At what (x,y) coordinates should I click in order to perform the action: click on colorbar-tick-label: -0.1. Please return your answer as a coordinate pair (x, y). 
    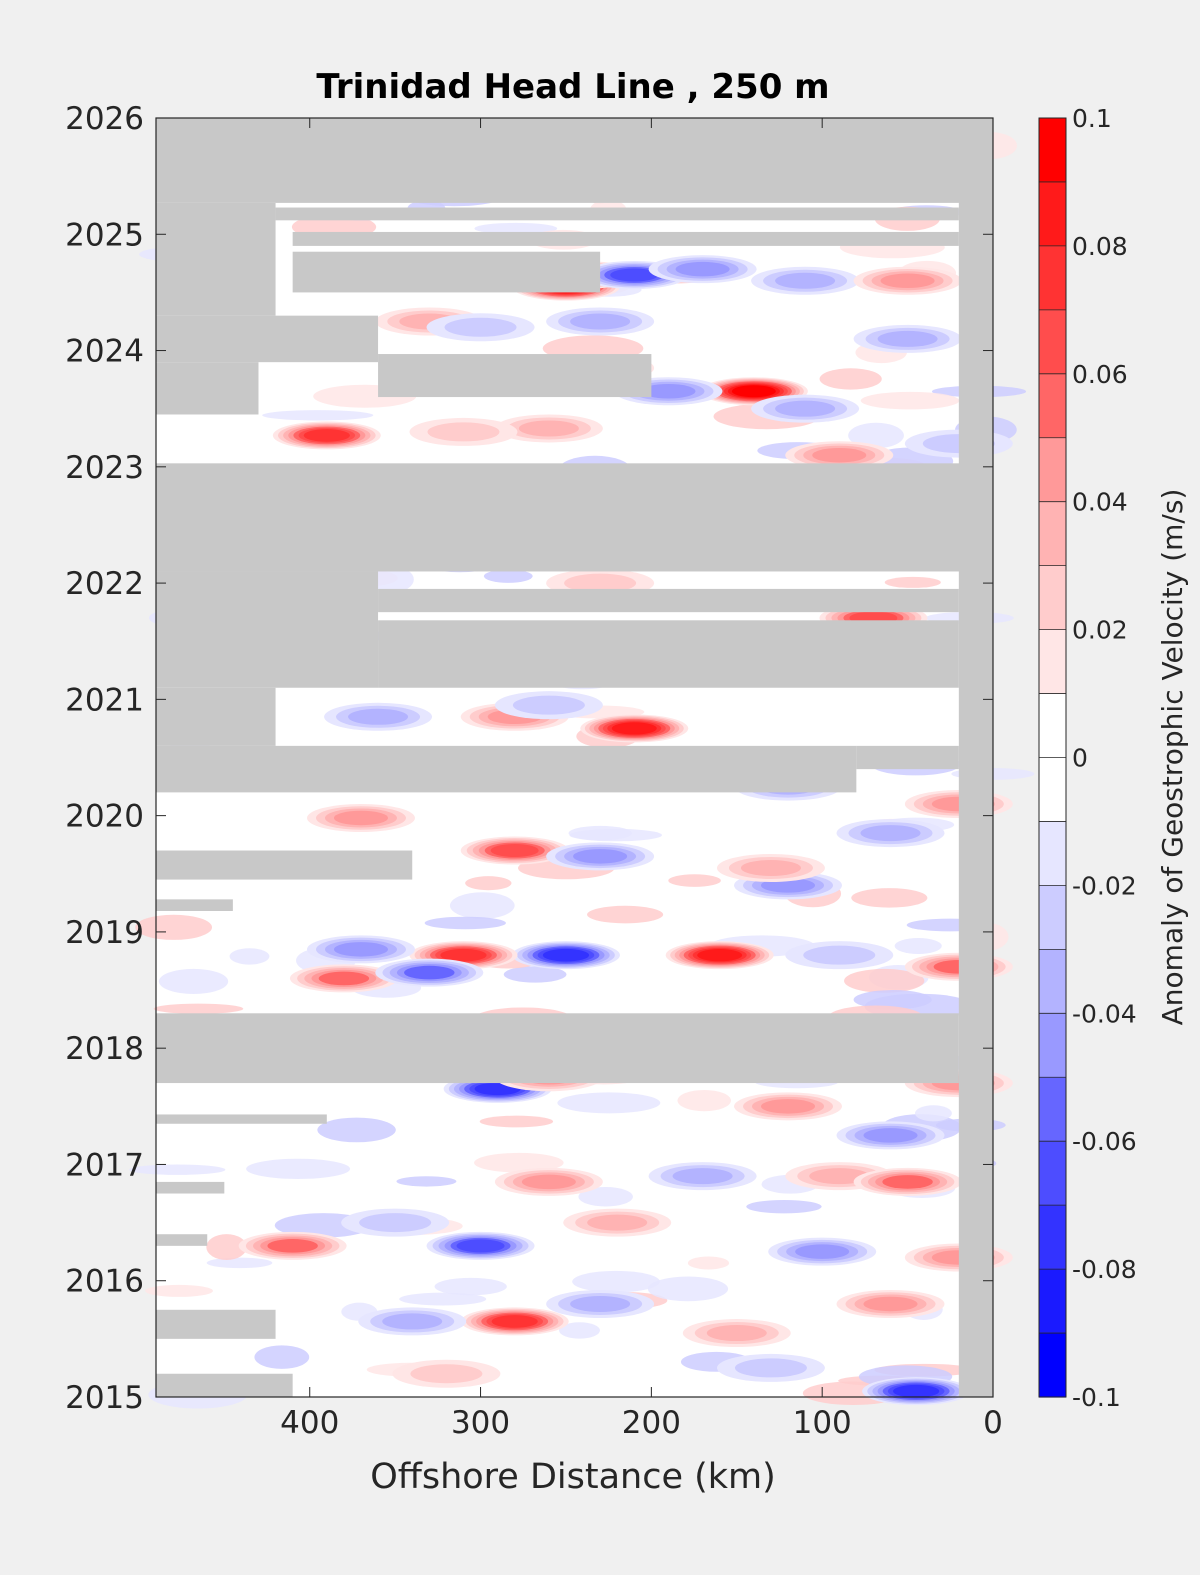
    Looking at the image, I should click on (1096, 1397).